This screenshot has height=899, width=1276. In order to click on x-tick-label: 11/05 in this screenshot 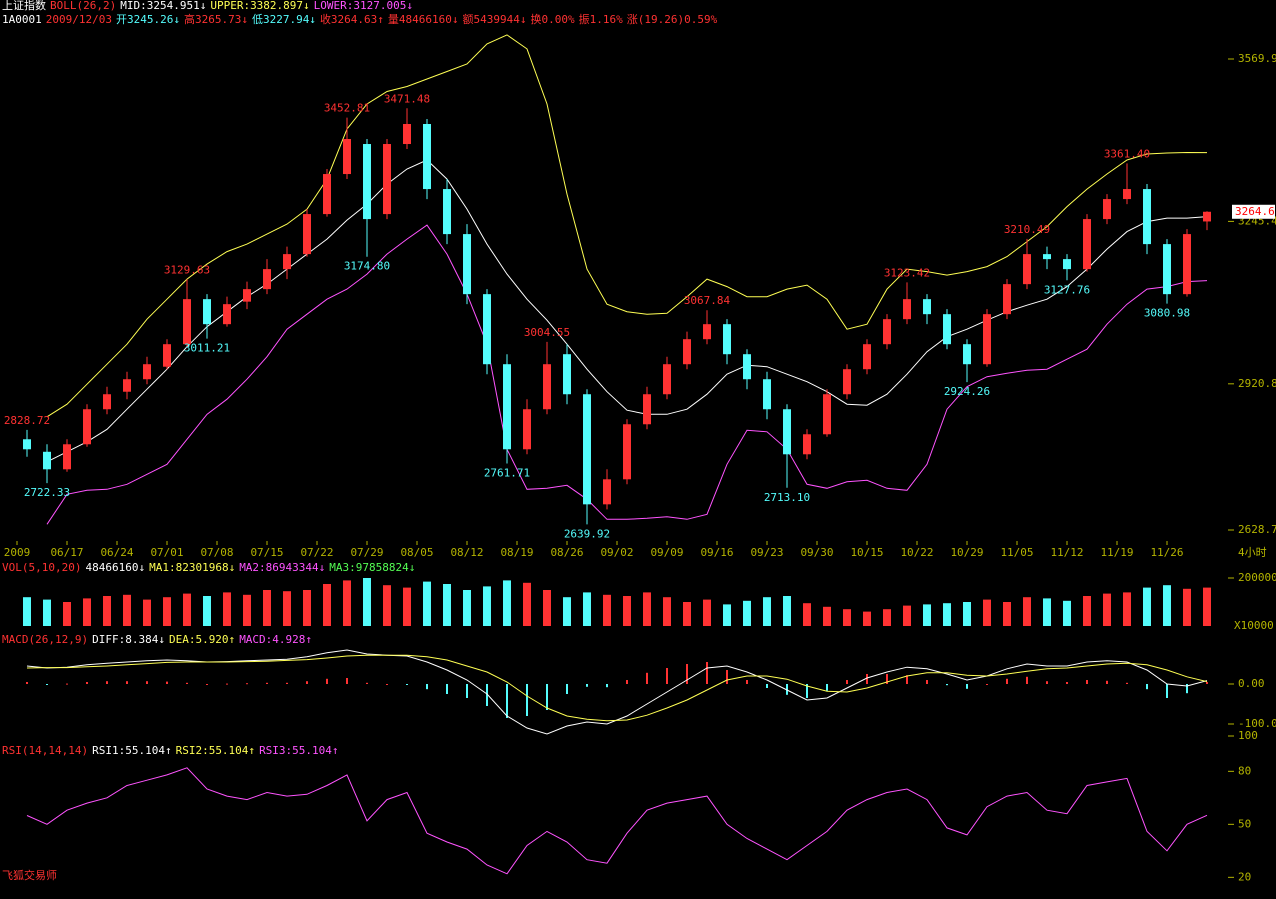, I will do `click(1016, 552)`.